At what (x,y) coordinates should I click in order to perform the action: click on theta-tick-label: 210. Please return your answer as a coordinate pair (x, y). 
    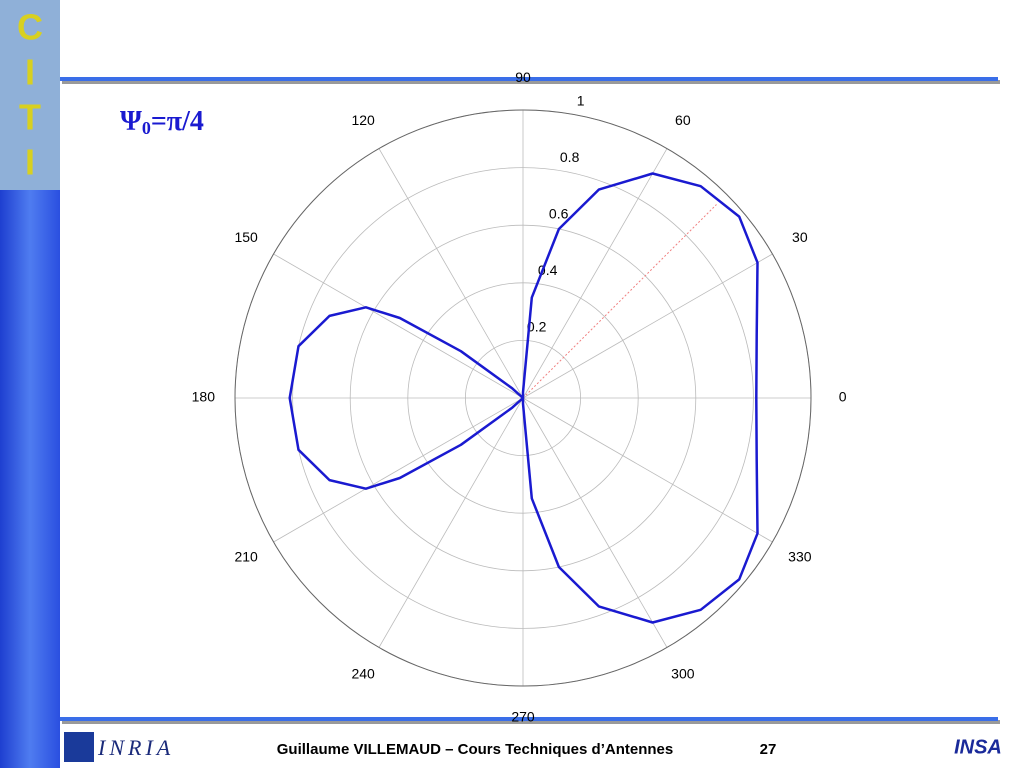
    Looking at the image, I should click on (246, 557).